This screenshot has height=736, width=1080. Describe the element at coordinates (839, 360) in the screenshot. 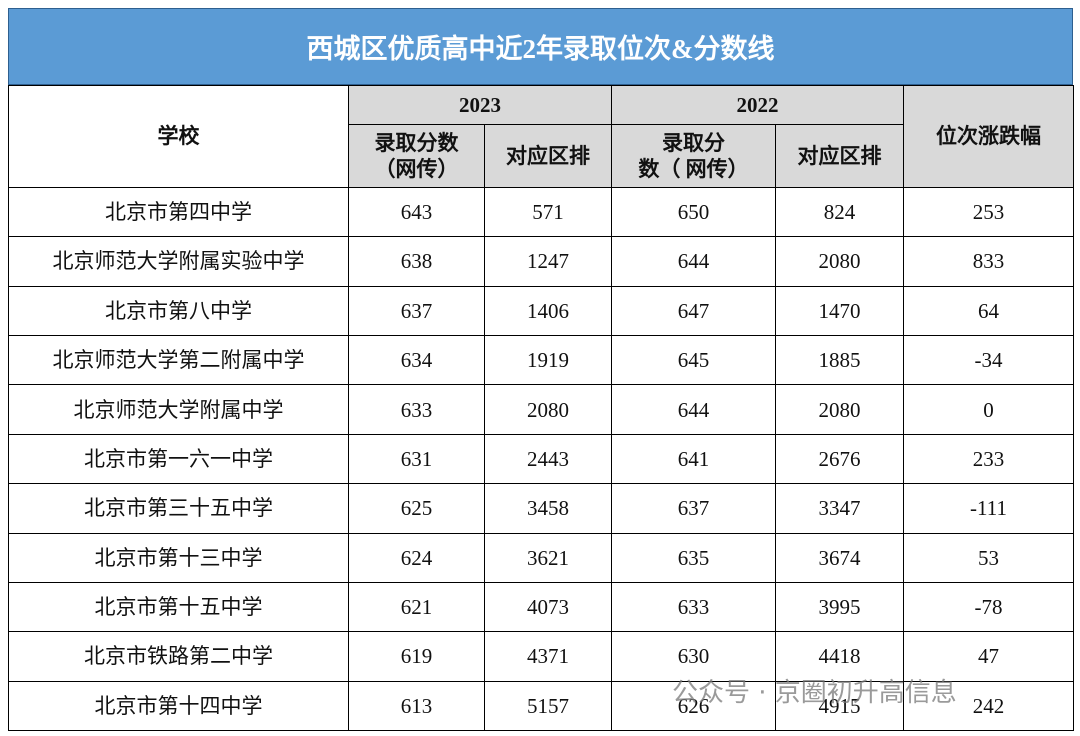

I see `data-cell: 1885` at that location.